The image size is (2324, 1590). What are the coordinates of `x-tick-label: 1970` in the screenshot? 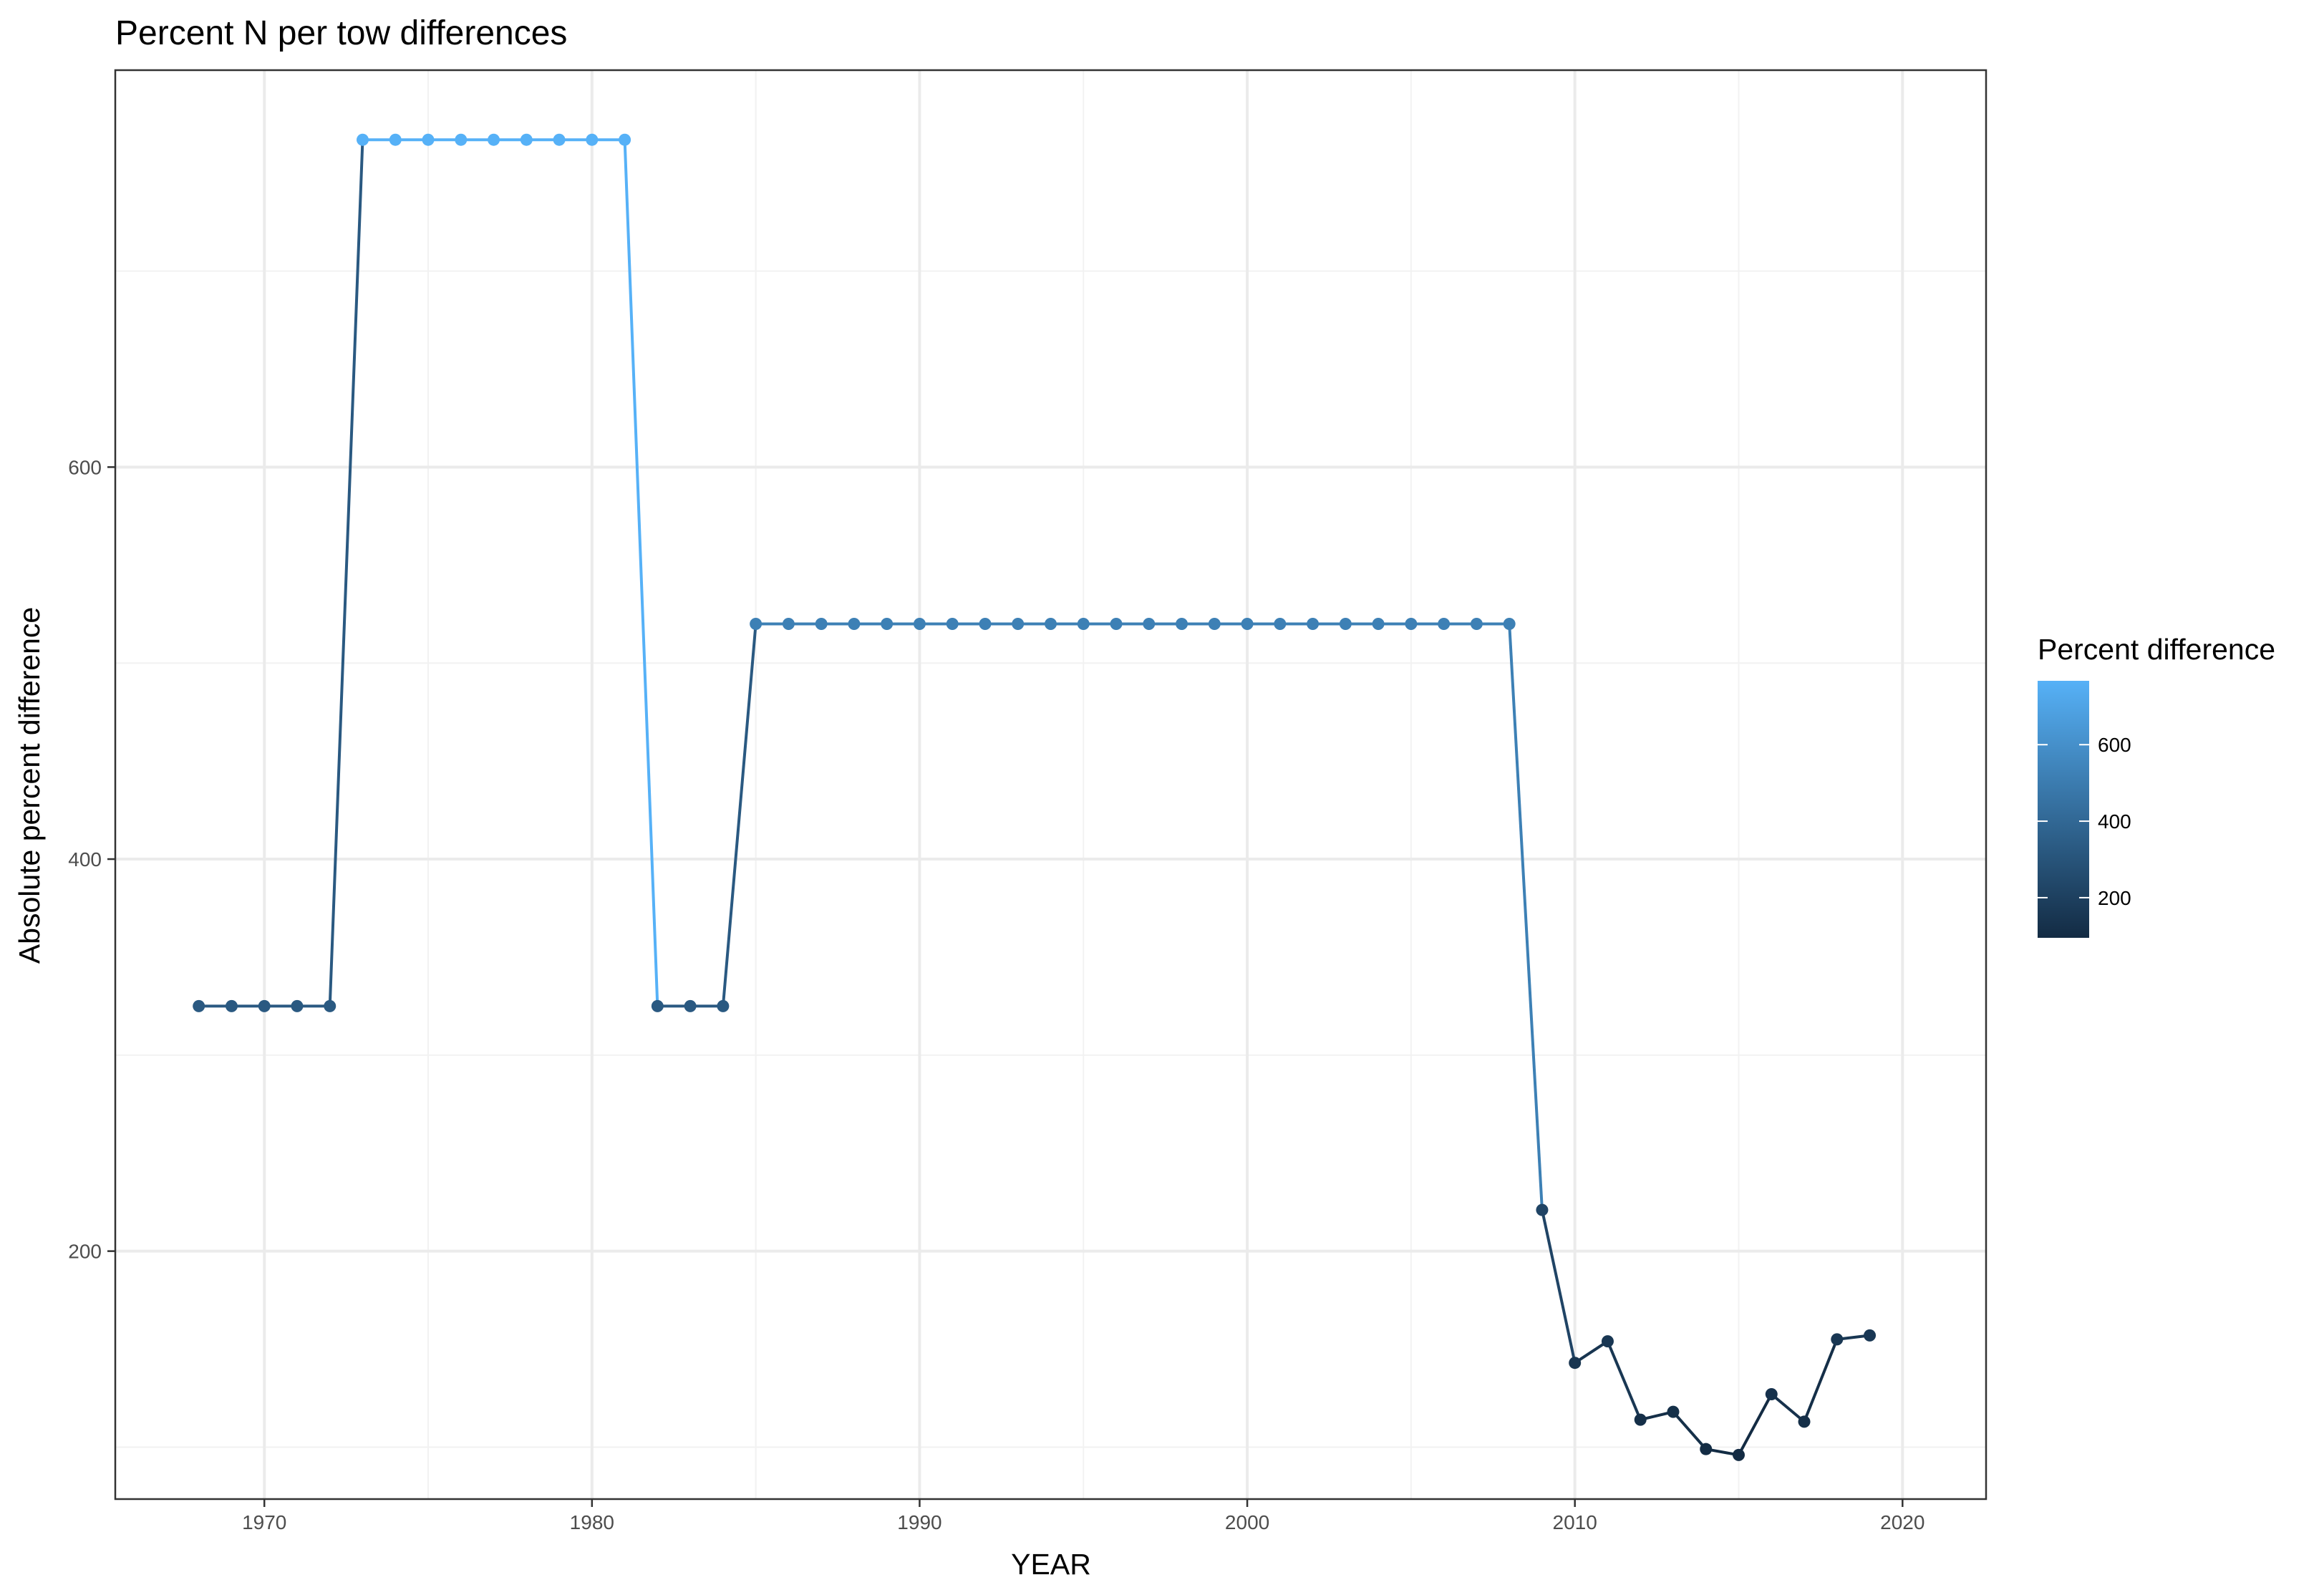 It's located at (264, 1522).